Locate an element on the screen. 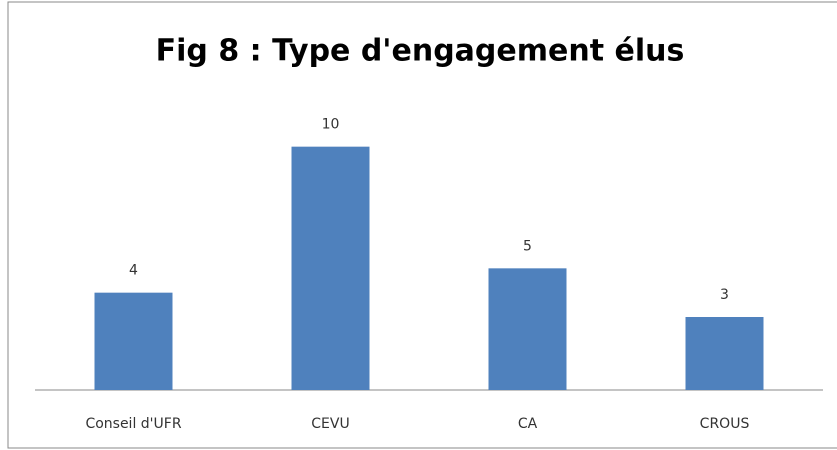 The image size is (837, 450). data-label: 4 is located at coordinates (133, 271).